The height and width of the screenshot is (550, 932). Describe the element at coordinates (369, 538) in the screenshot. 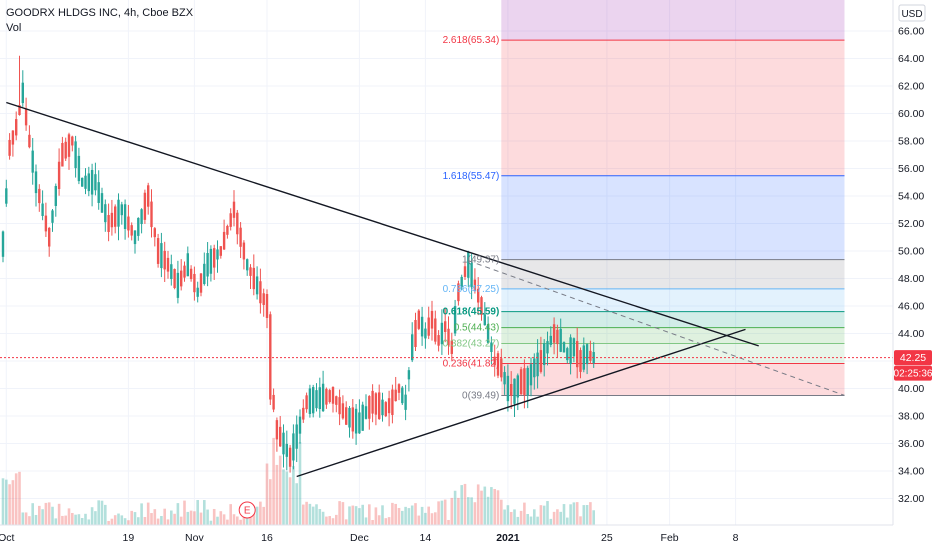

I see `time-axis: Oct 19 Nov 16 Dec 14 2021 25 Feb 8` at that location.